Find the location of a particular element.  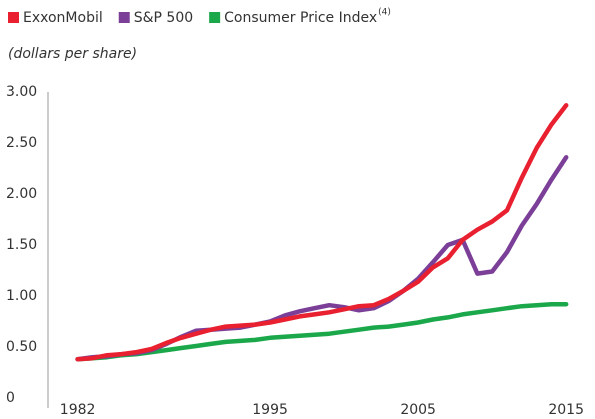

x-tick-label: 2005 is located at coordinates (418, 410).